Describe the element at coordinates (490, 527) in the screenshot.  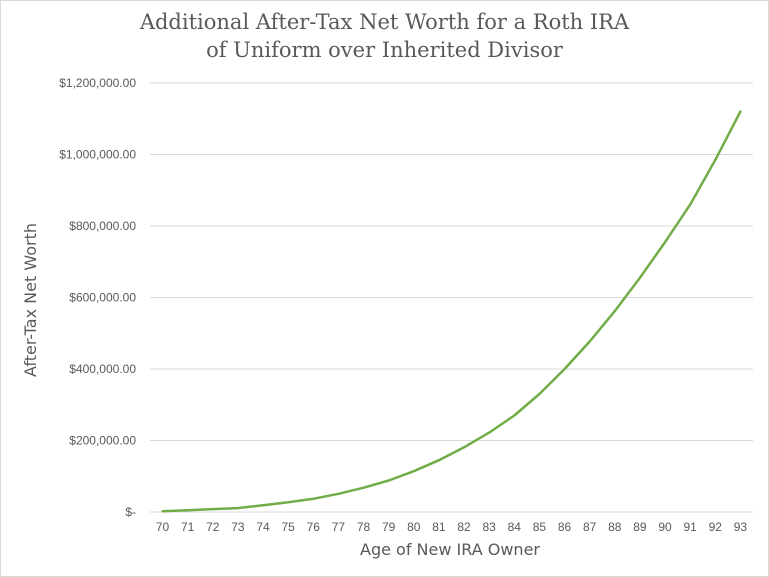
I see `x-tick-label: 83` at that location.